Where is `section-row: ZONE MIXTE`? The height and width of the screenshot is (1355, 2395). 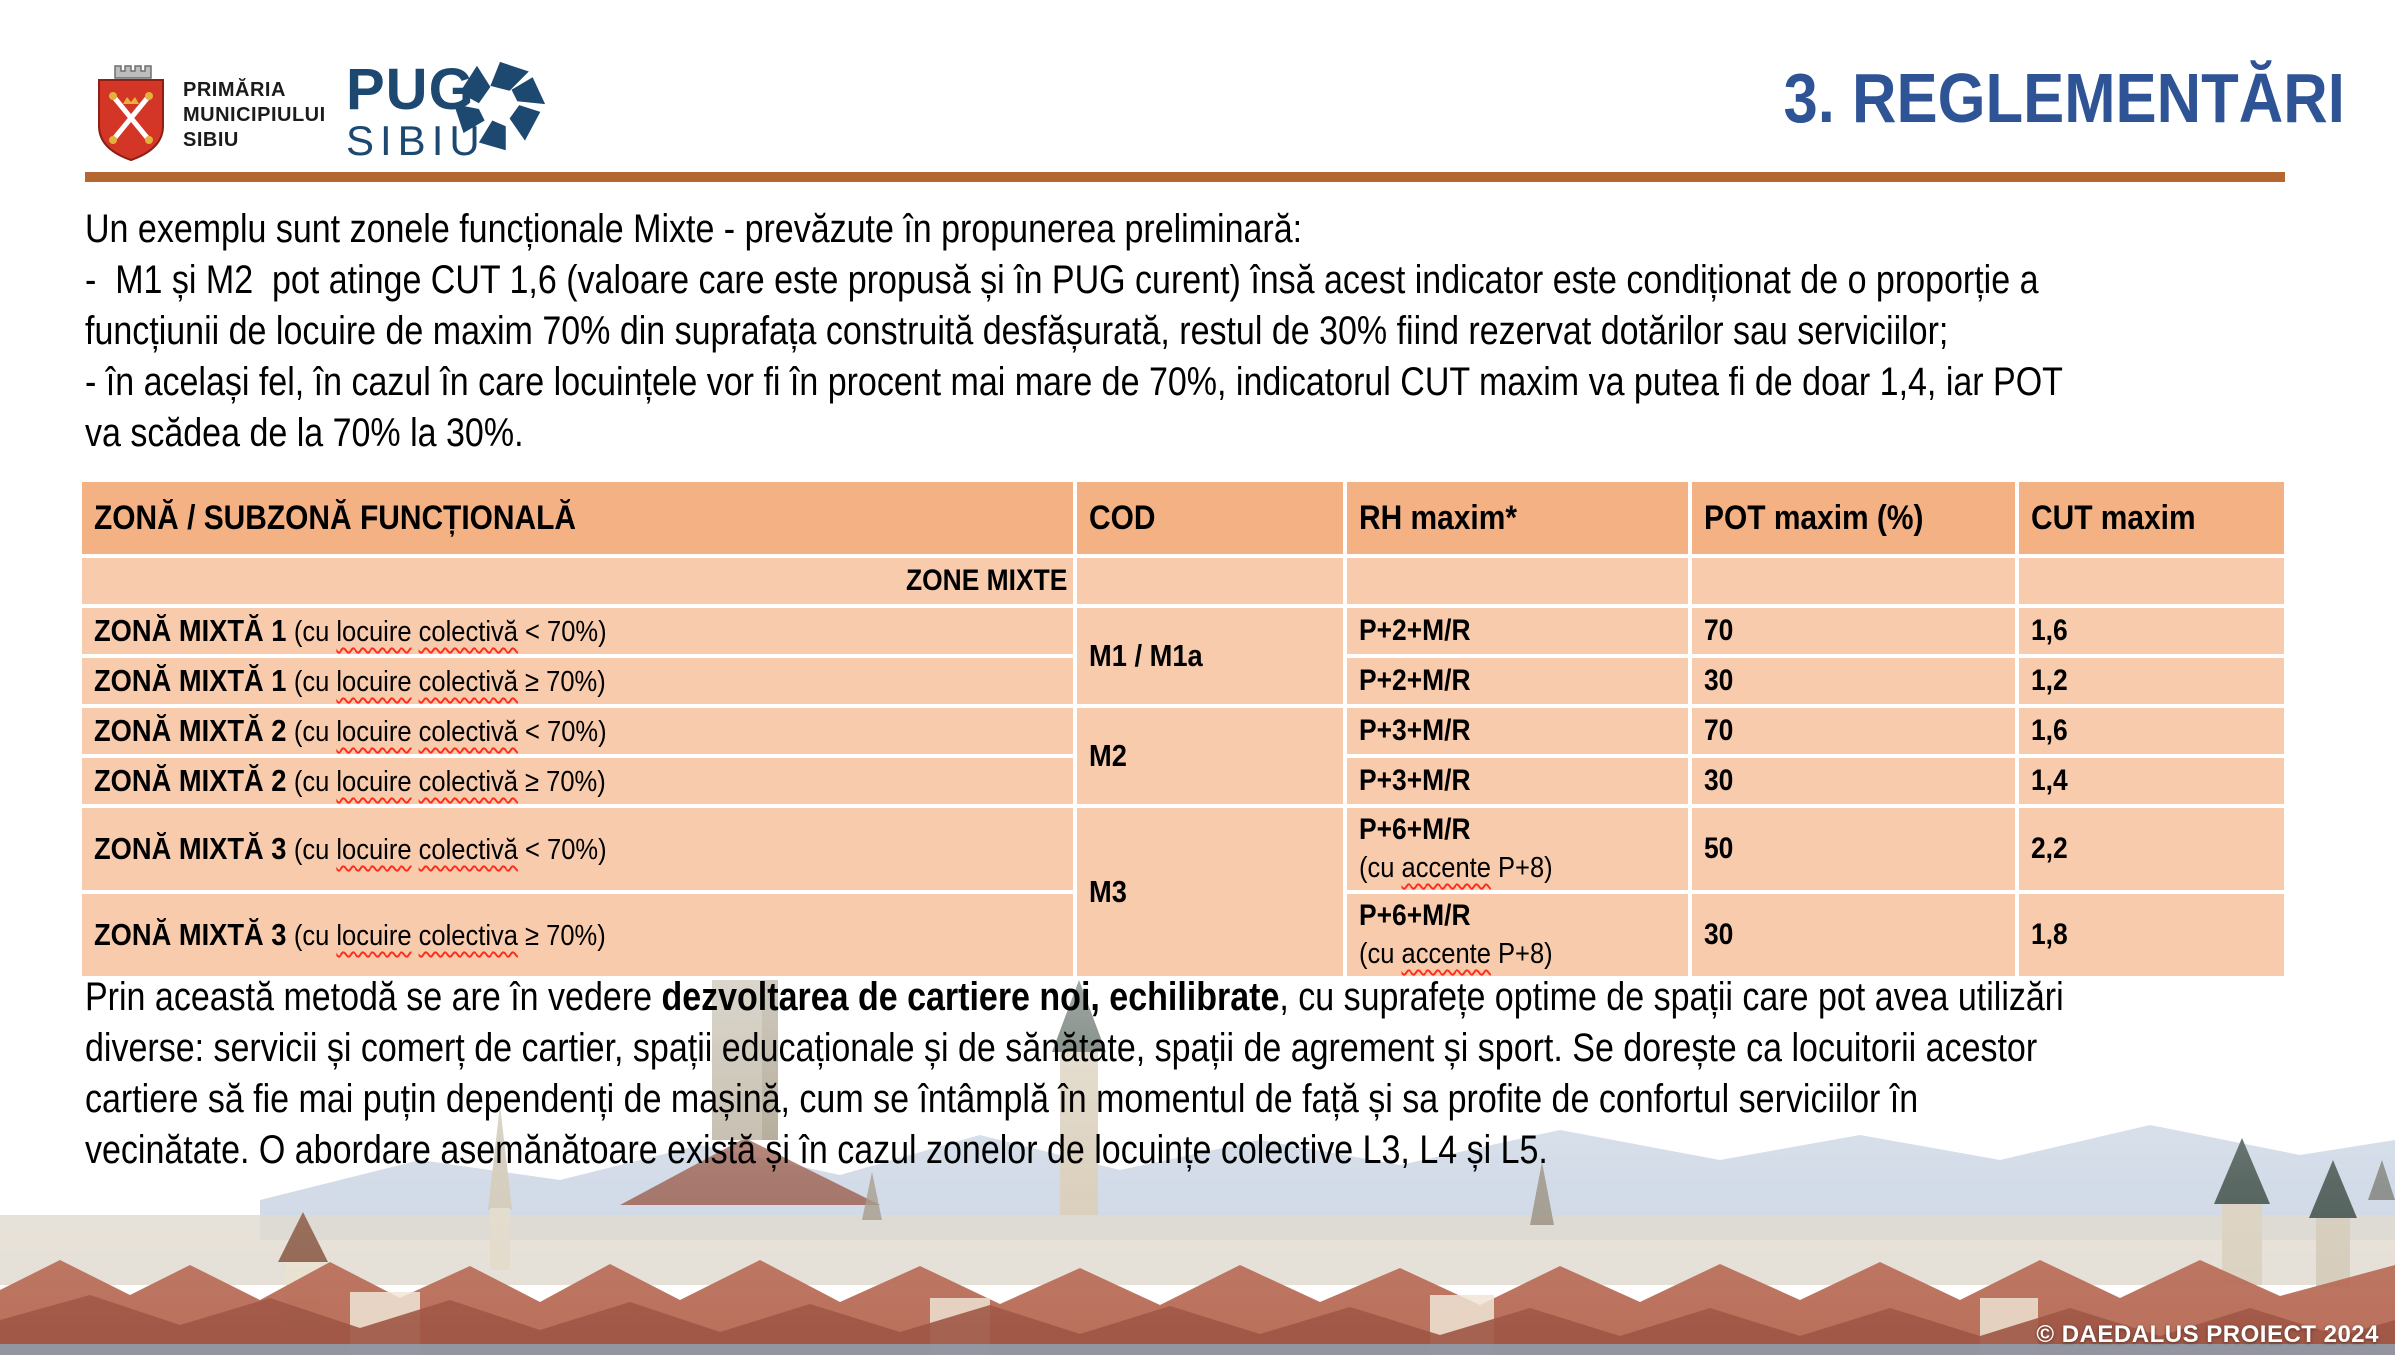 section-row: ZONE MIXTE is located at coordinates (1183, 581).